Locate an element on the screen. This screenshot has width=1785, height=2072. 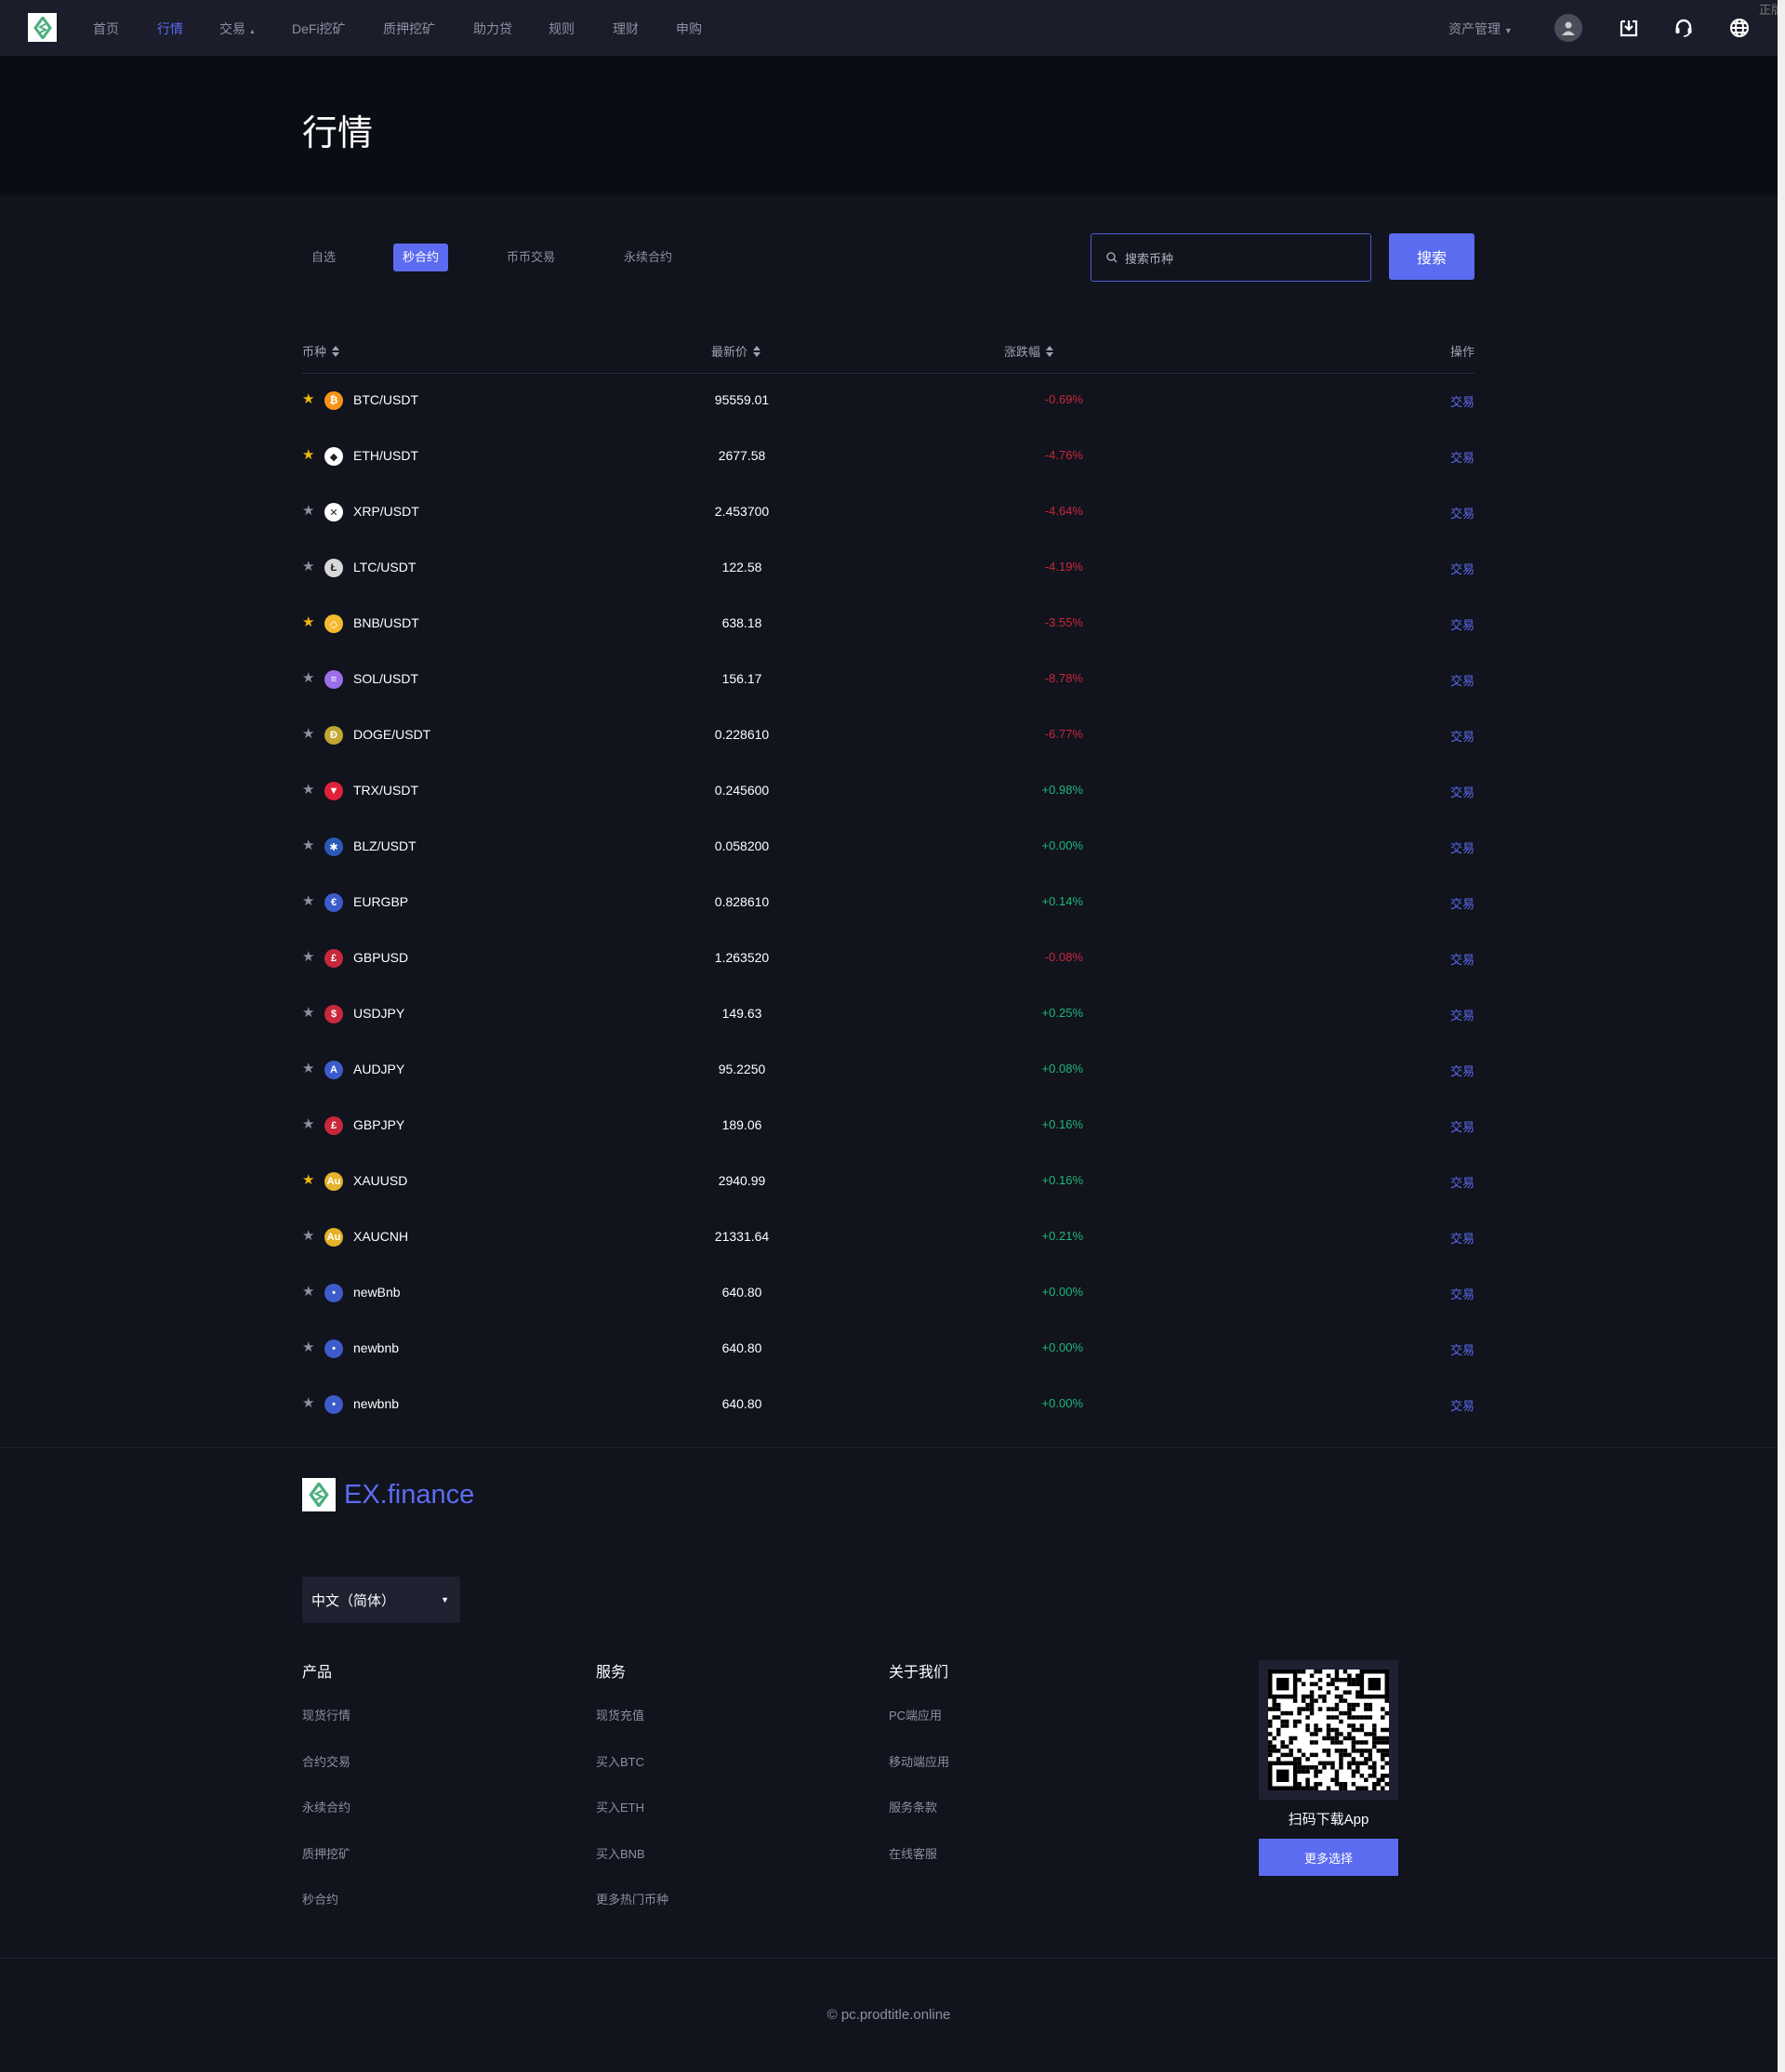
symbol: TRX/USDT is located at coordinates (385, 790).